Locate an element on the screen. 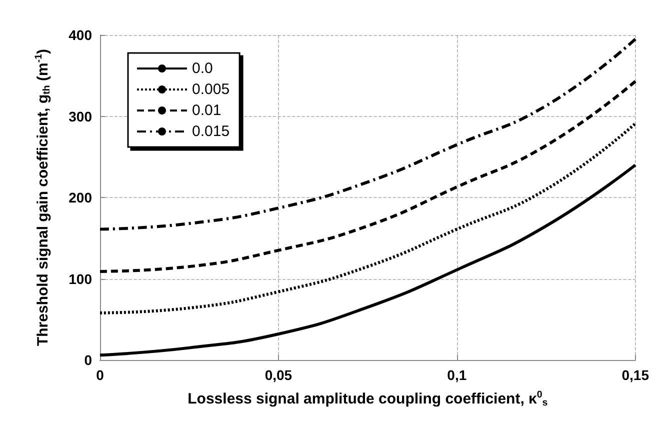 Image resolution: width=660 pixels, height=439 pixels. legend-label: 0.0 is located at coordinates (202, 68).